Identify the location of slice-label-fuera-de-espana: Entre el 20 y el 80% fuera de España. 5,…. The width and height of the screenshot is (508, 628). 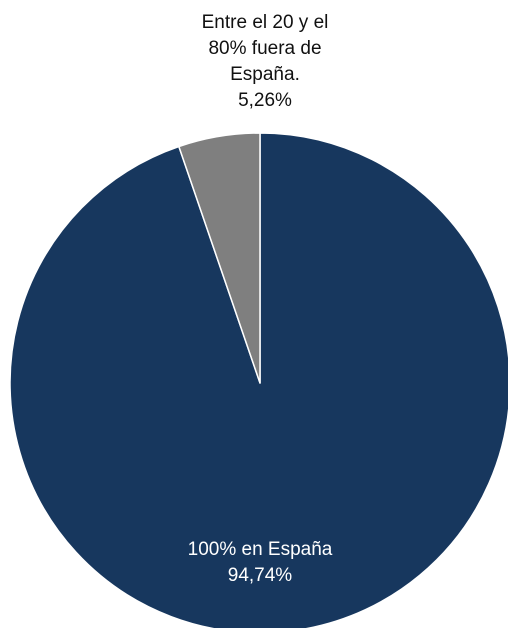
(265, 62).